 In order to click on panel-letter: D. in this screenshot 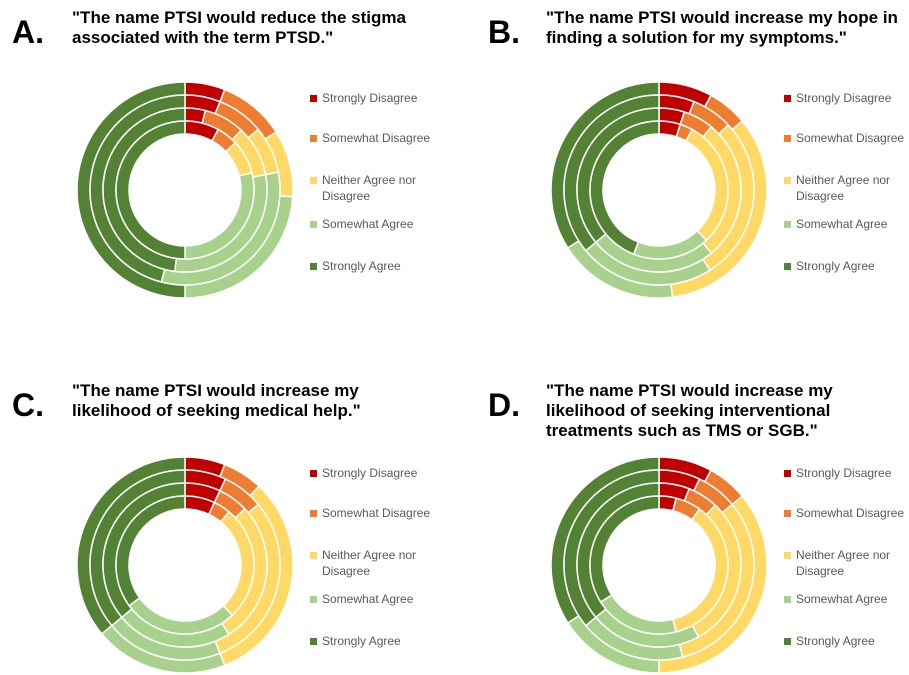, I will do `click(504, 405)`.